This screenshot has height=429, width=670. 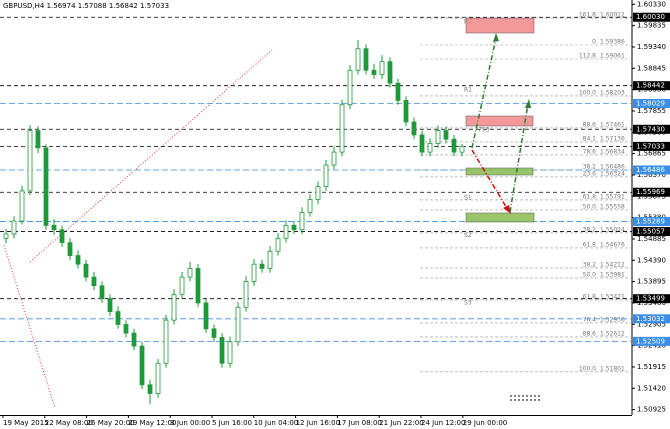 I want to click on pivot-label: S3, so click(x=468, y=302).